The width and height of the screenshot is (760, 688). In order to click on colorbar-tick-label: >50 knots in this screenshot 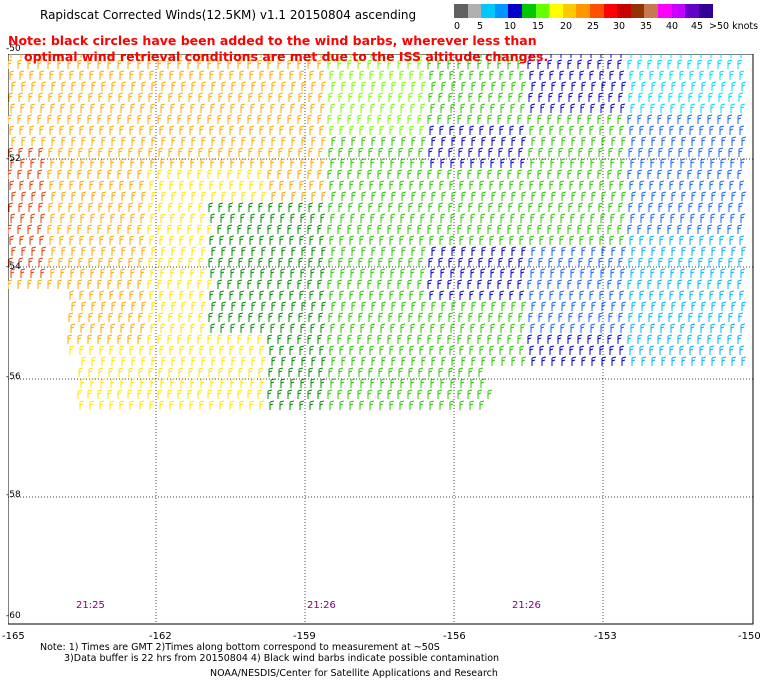, I will do `click(734, 26)`.